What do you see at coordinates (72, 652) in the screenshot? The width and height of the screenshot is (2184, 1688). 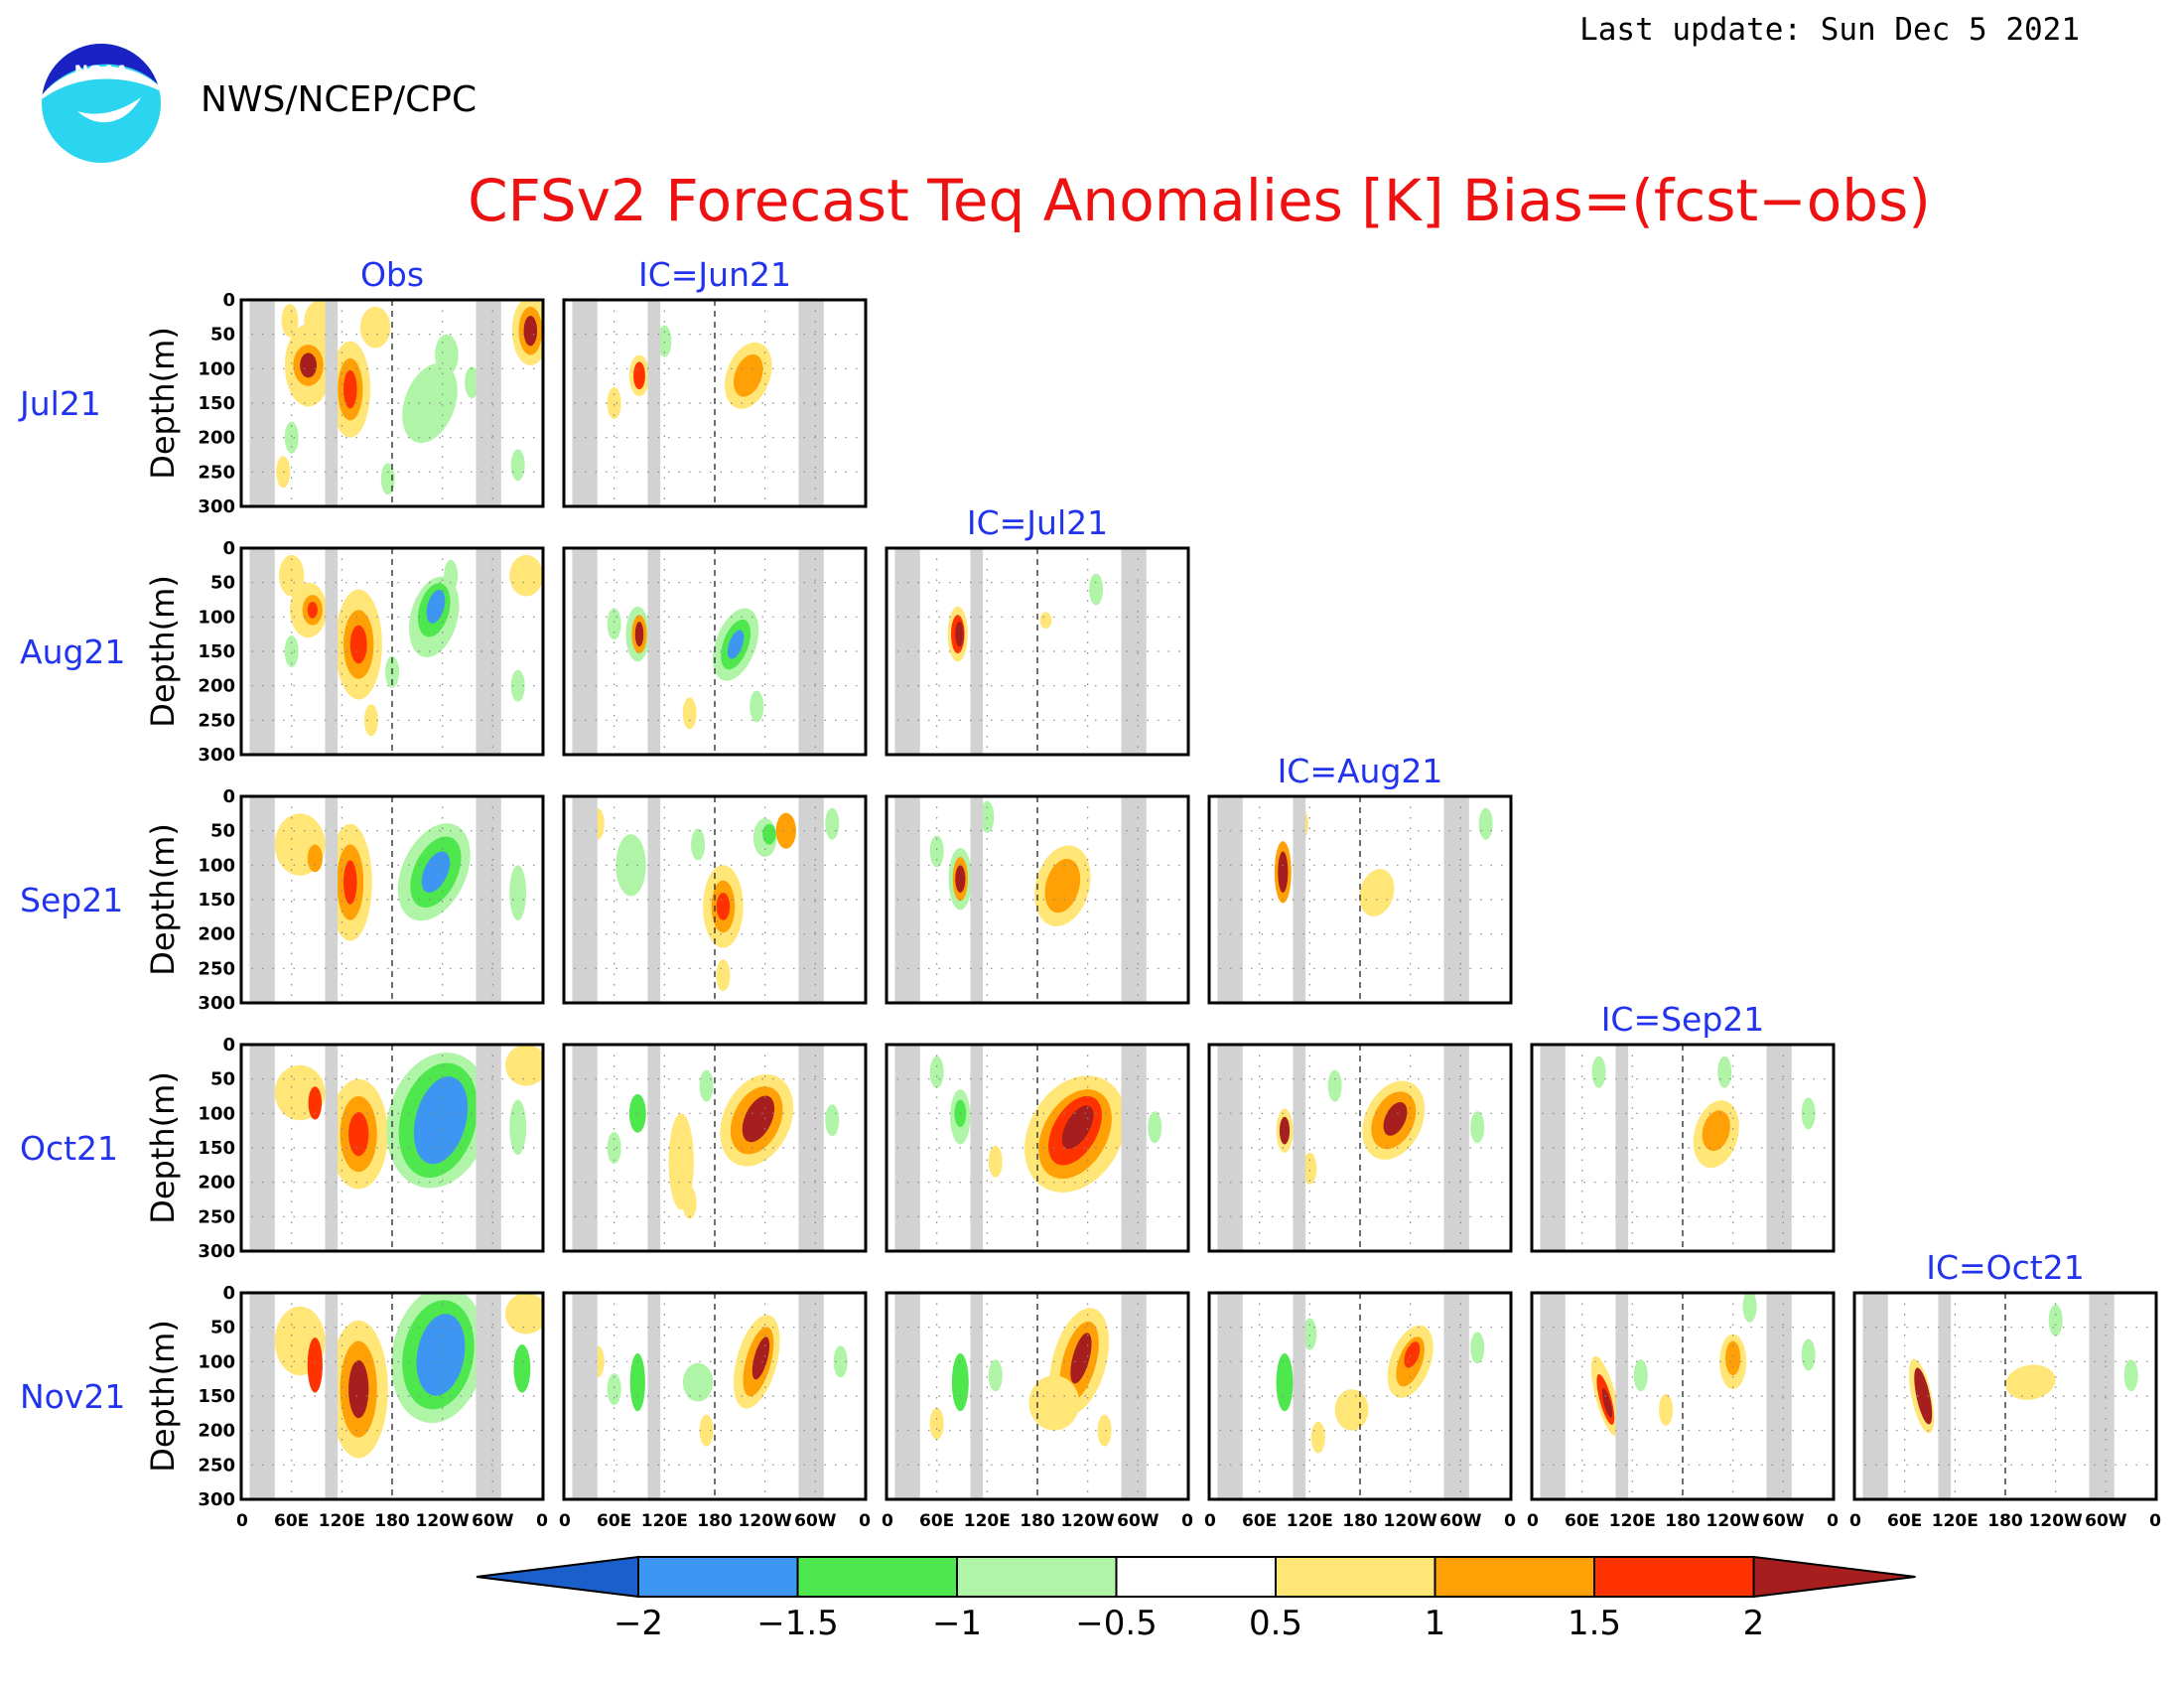 I see `row-label: Aug21` at bounding box center [72, 652].